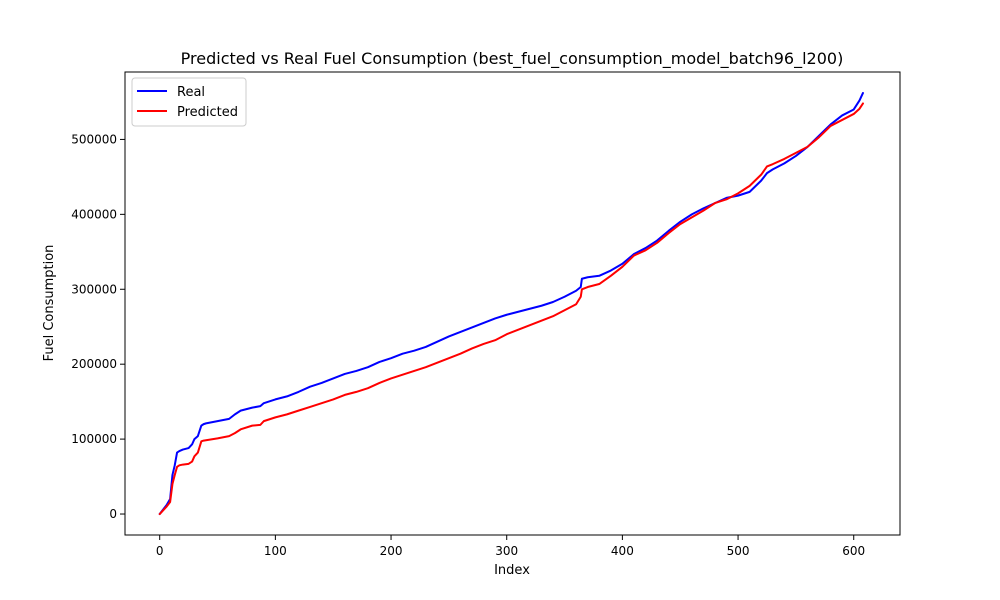  Describe the element at coordinates (506, 551) in the screenshot. I see `x-tick-label: 300` at that location.